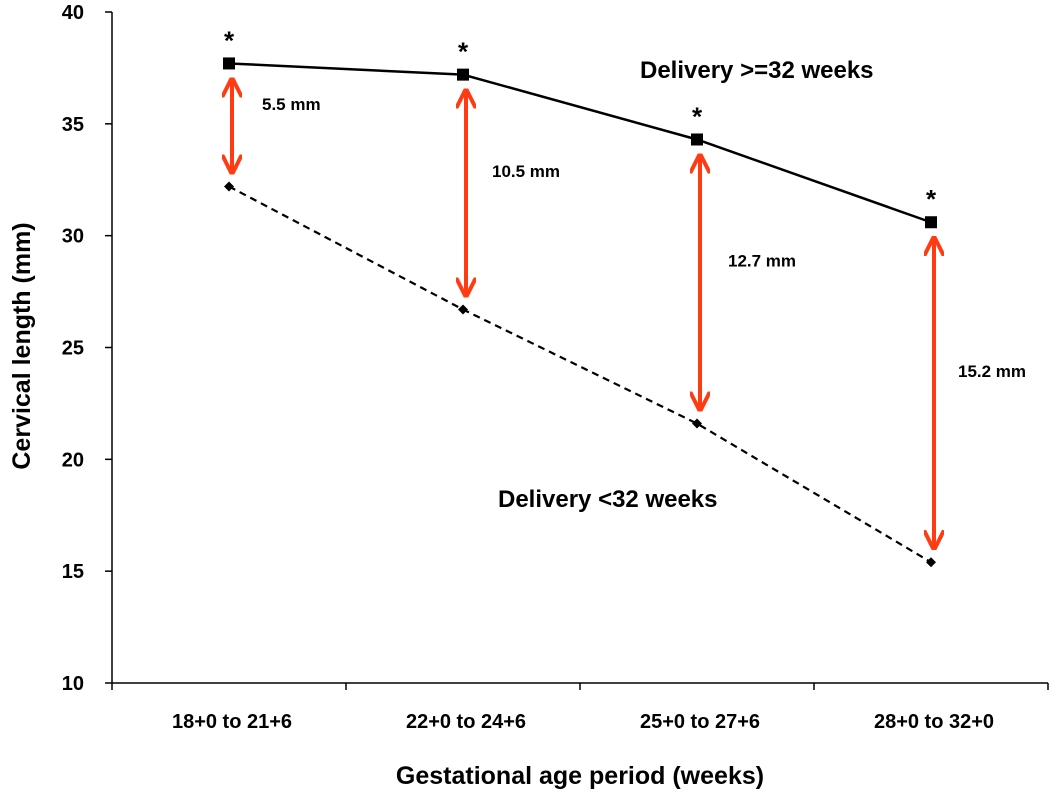  I want to click on y-tick-label: 15, so click(73, 572).